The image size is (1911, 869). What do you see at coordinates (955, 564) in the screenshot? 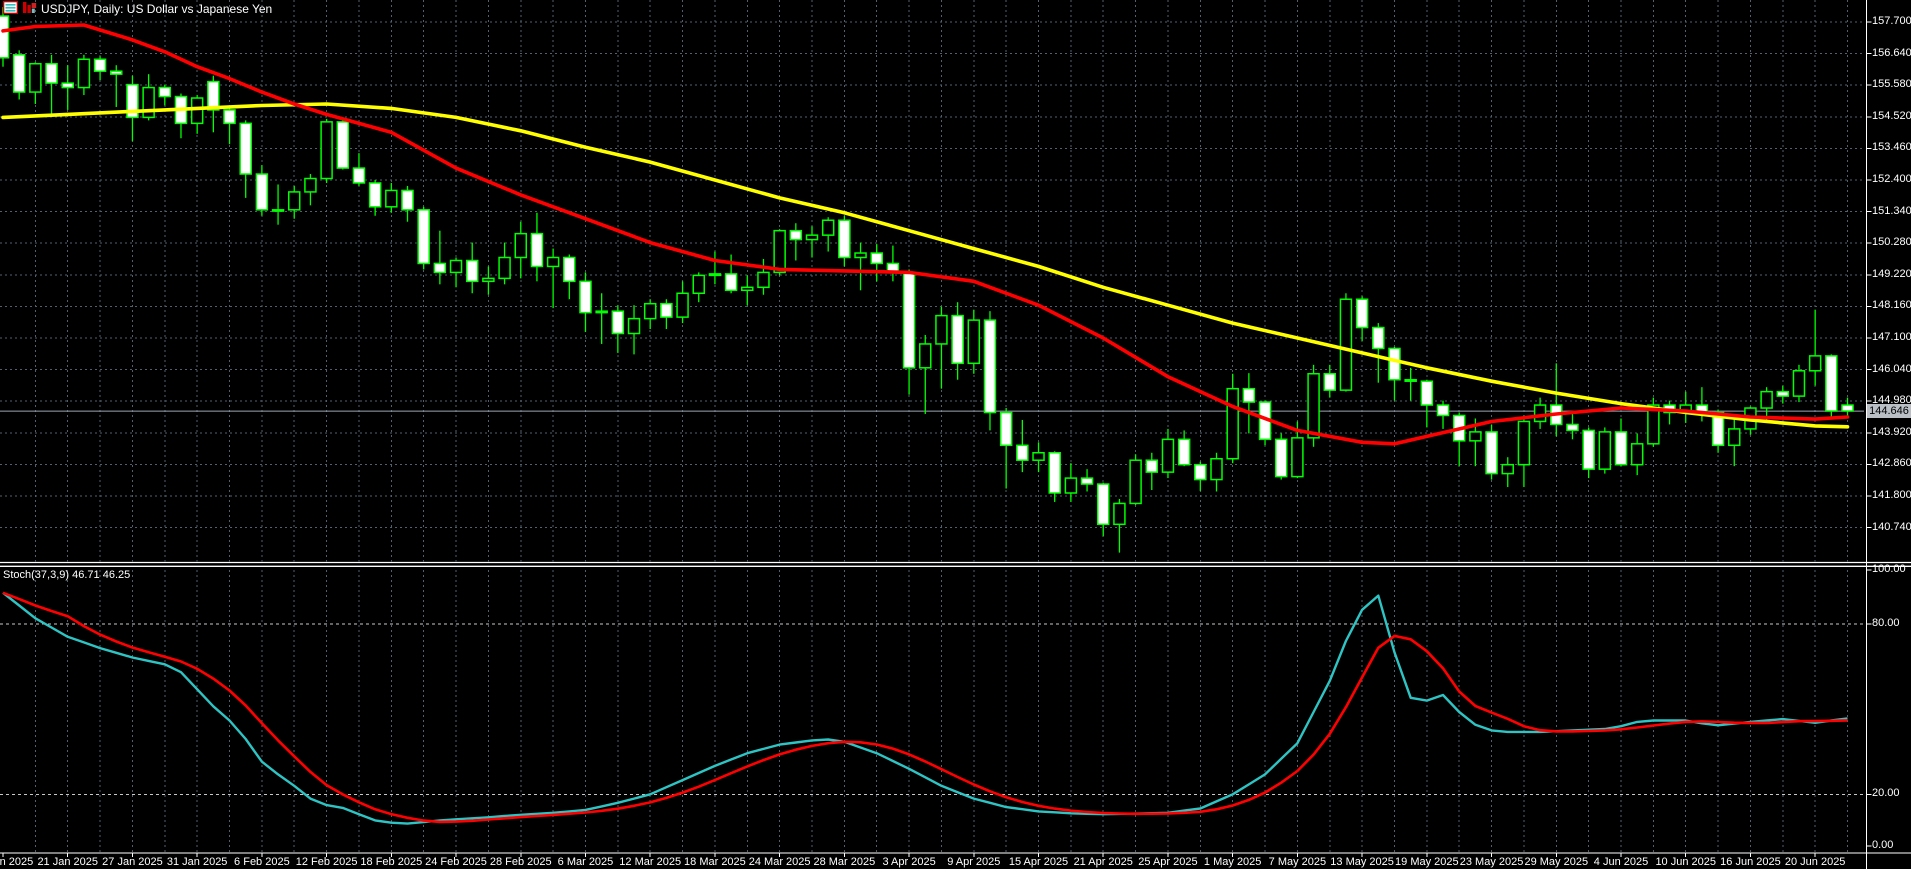
I see `pane-separator` at bounding box center [955, 564].